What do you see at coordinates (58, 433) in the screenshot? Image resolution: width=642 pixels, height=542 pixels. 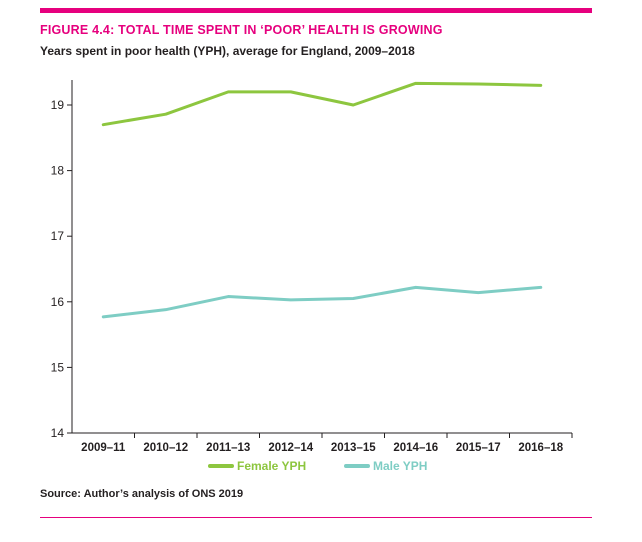 I see `y-tick-label: 14` at bounding box center [58, 433].